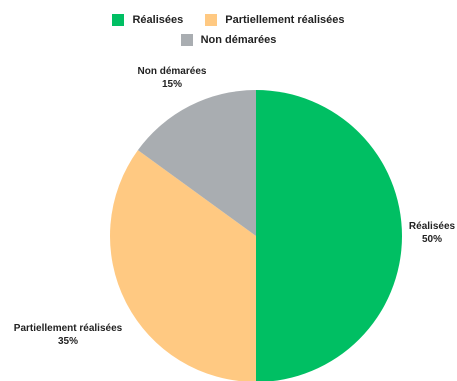  I want to click on legend-item-partiellement-realisees: Partiellement réalisées, so click(275, 20).